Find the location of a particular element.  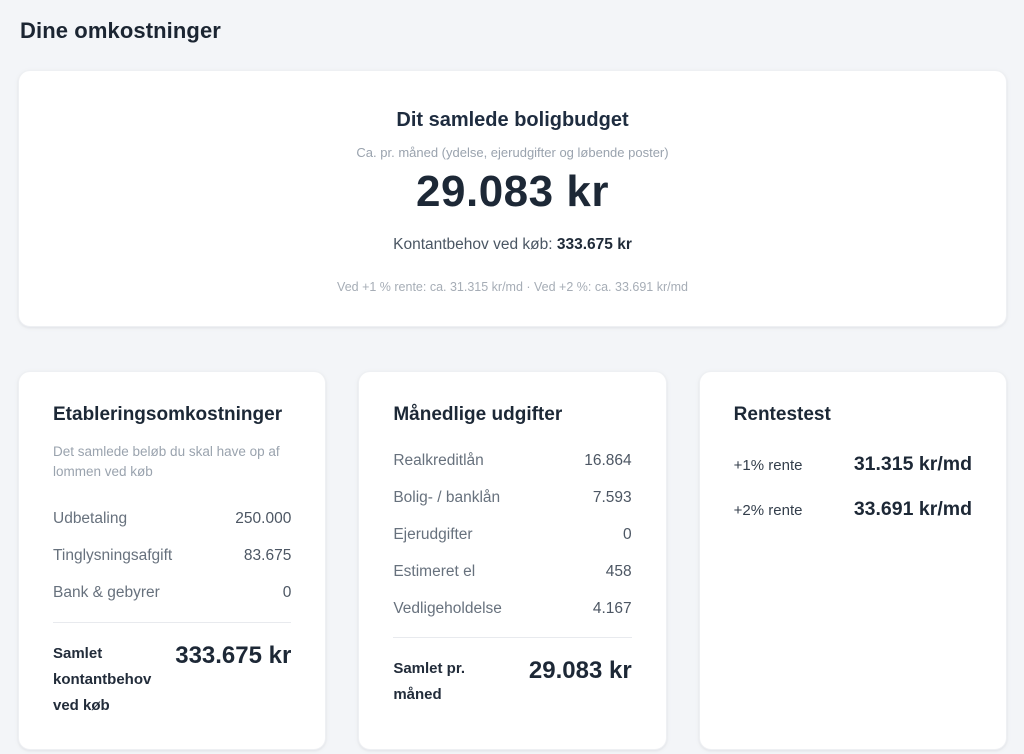

total-label: Samlet kontantbehov ved køb is located at coordinates (102, 679).